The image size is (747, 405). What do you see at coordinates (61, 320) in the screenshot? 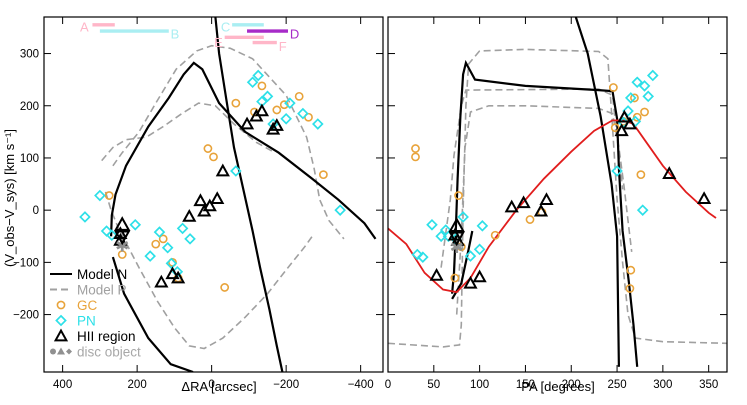
I see `legend-swatch-pn` at bounding box center [61, 320].